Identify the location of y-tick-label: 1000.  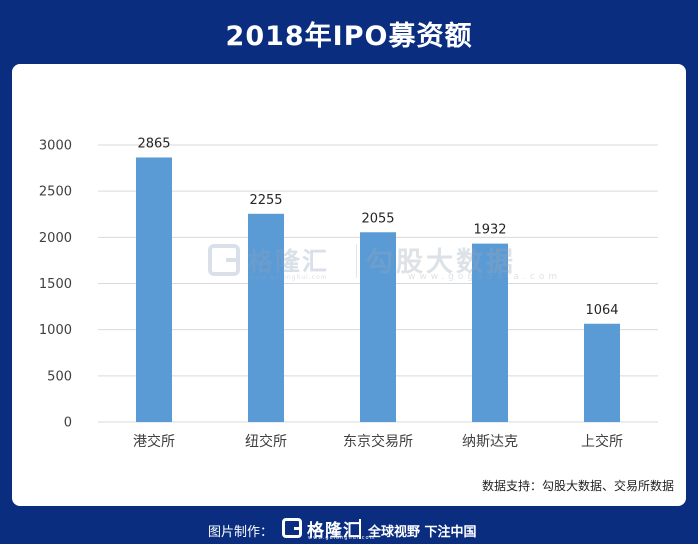
(55, 330).